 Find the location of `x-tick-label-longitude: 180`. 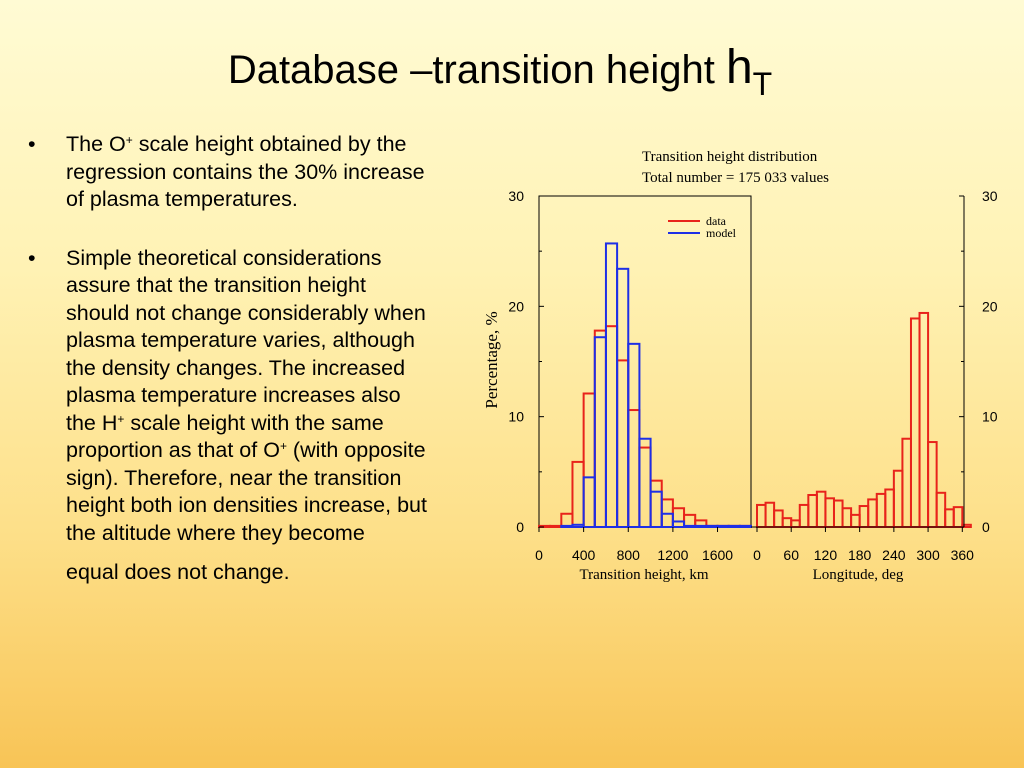

x-tick-label-longitude: 180 is located at coordinates (860, 555).